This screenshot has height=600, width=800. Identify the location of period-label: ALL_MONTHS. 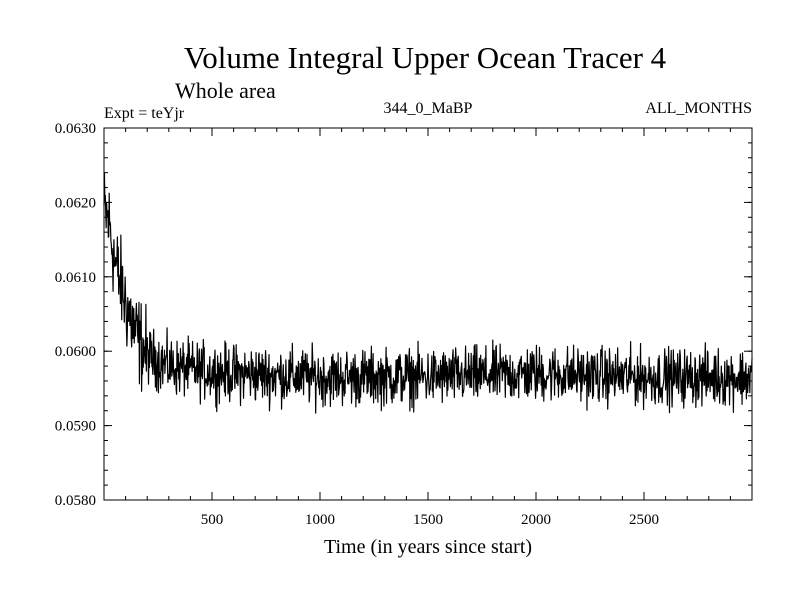
(698, 108).